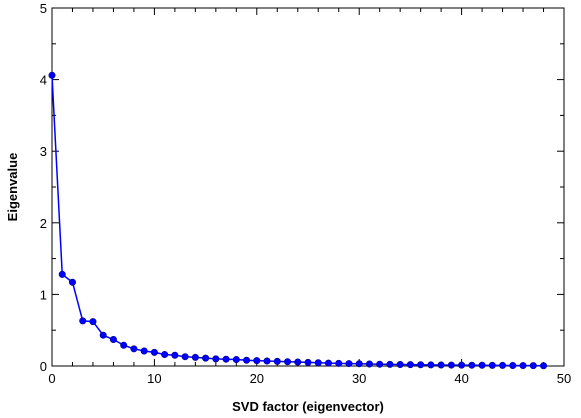  What do you see at coordinates (43, 223) in the screenshot?
I see `y-tick-label: 2` at bounding box center [43, 223].